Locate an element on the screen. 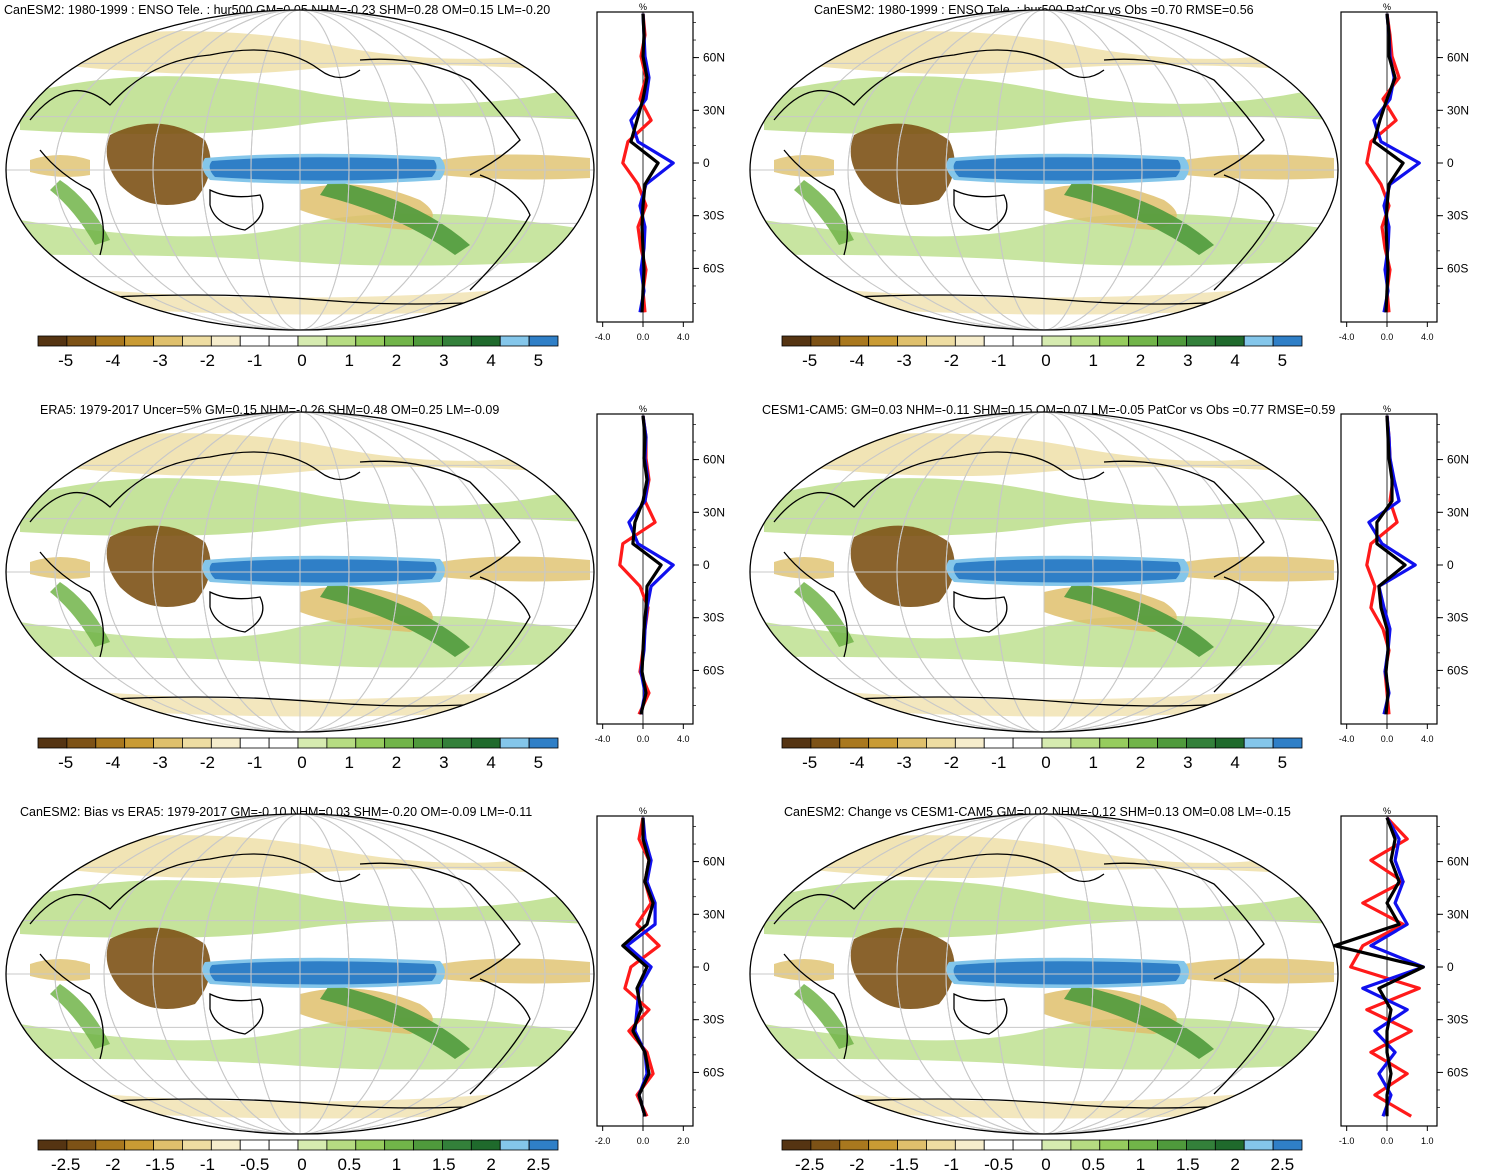 The image size is (1488, 1176). zonal-mean-plot: % -1.0 0.0 1.0 60N 30N 0 30S 60S is located at coordinates (1401, 976).